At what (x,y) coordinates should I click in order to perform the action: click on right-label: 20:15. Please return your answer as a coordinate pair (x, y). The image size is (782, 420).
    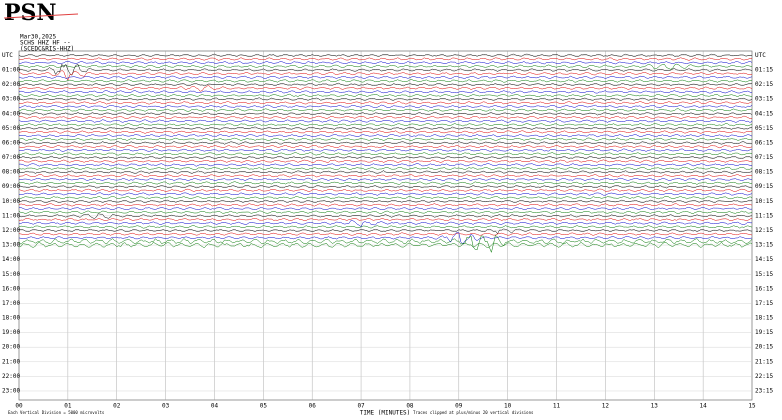
    Looking at the image, I should click on (764, 347).